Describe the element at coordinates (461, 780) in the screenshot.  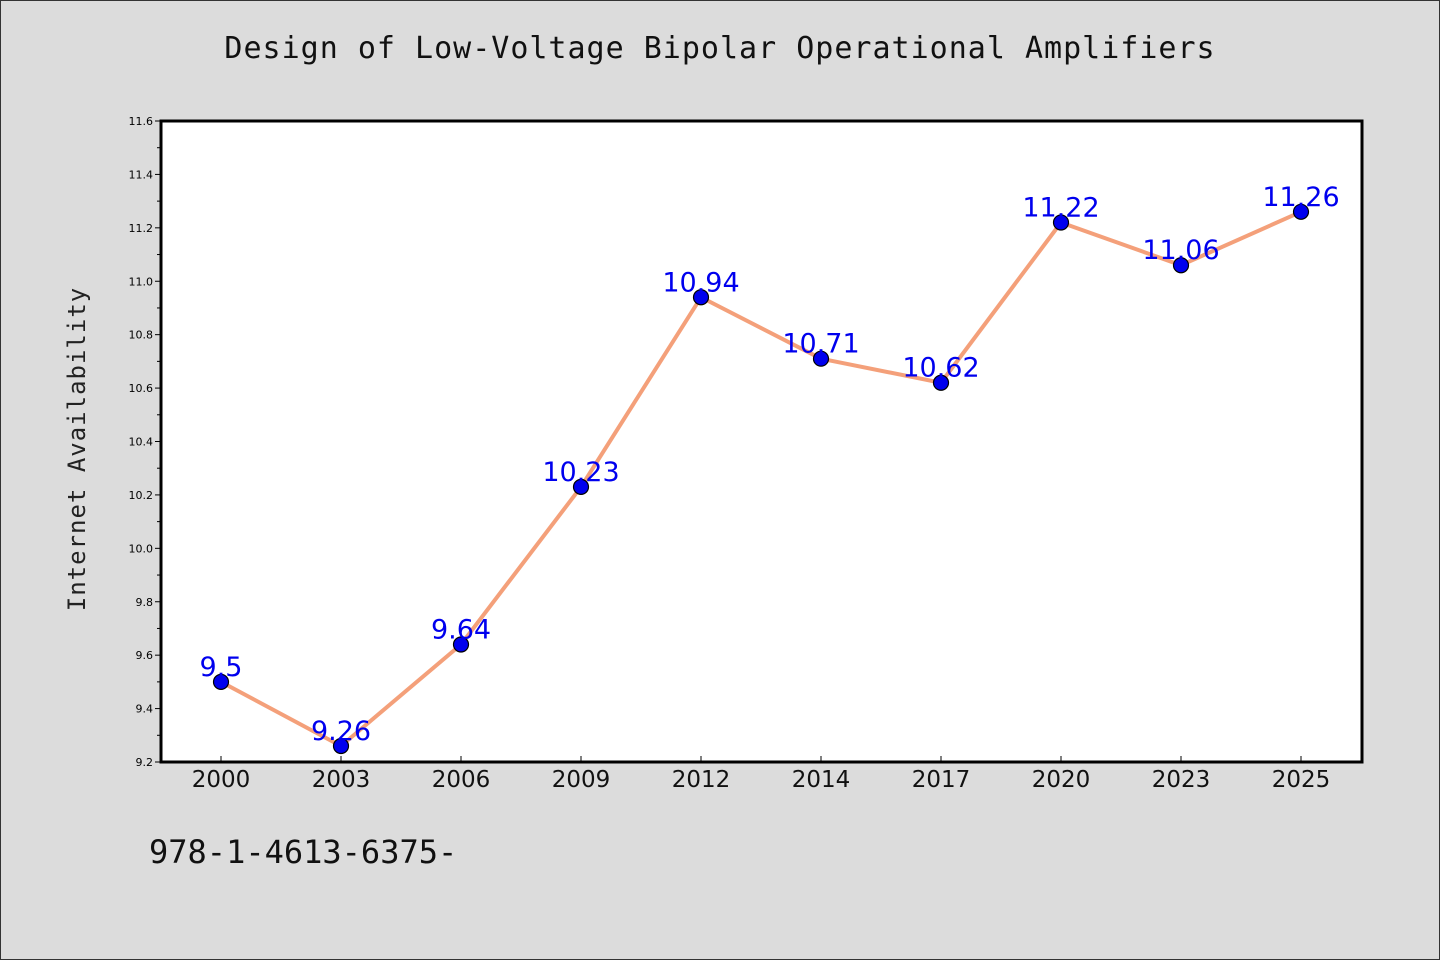
I see `x-tick-label: 2006` at that location.